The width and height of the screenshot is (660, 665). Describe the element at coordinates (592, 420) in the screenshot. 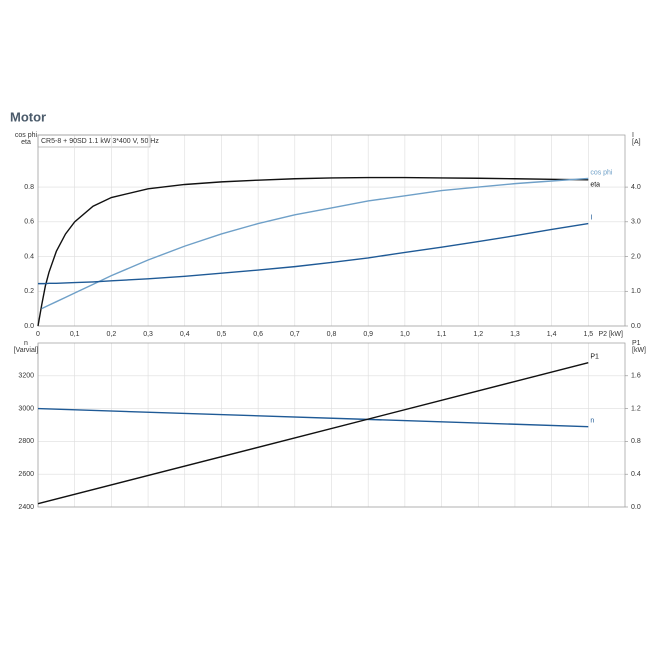

I see `series-label: n` at that location.